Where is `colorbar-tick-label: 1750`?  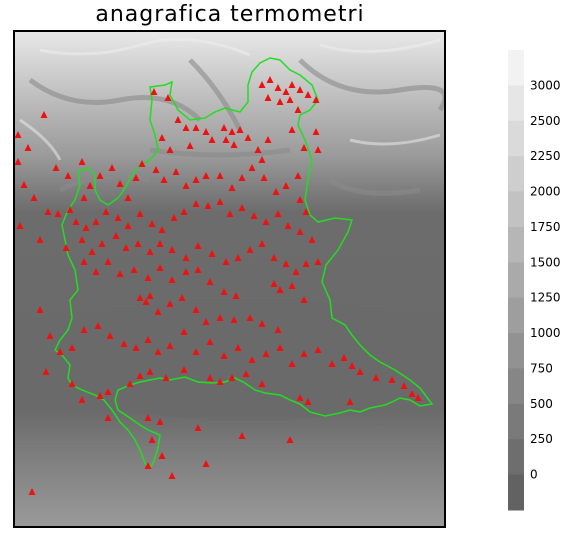 colorbar-tick-label: 1750 is located at coordinates (545, 227).